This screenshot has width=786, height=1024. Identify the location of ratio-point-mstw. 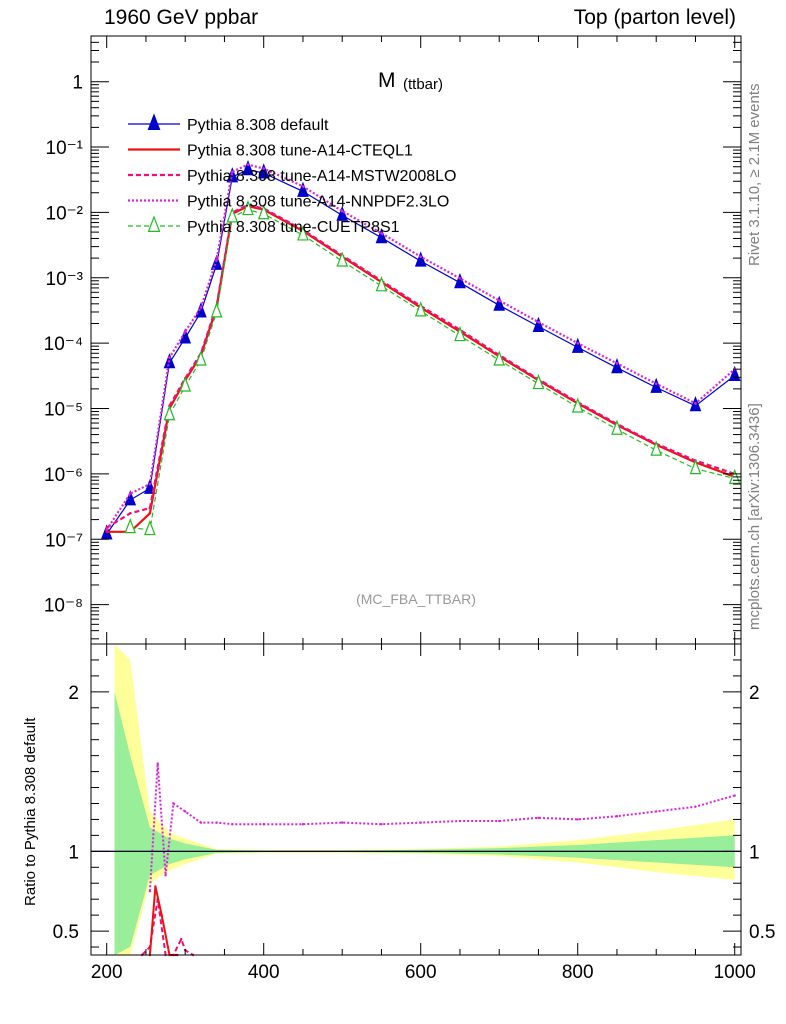
(181, 939).